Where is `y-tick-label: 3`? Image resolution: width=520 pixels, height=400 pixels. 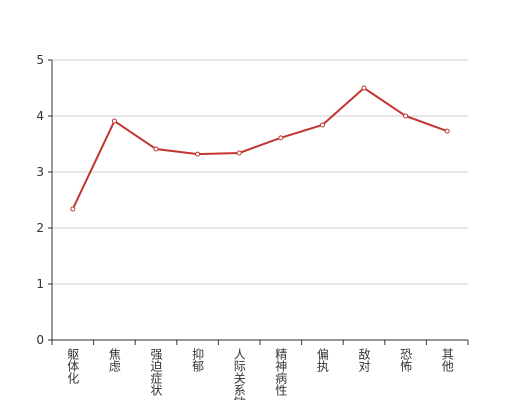
y-tick-label: 3 is located at coordinates (40, 172).